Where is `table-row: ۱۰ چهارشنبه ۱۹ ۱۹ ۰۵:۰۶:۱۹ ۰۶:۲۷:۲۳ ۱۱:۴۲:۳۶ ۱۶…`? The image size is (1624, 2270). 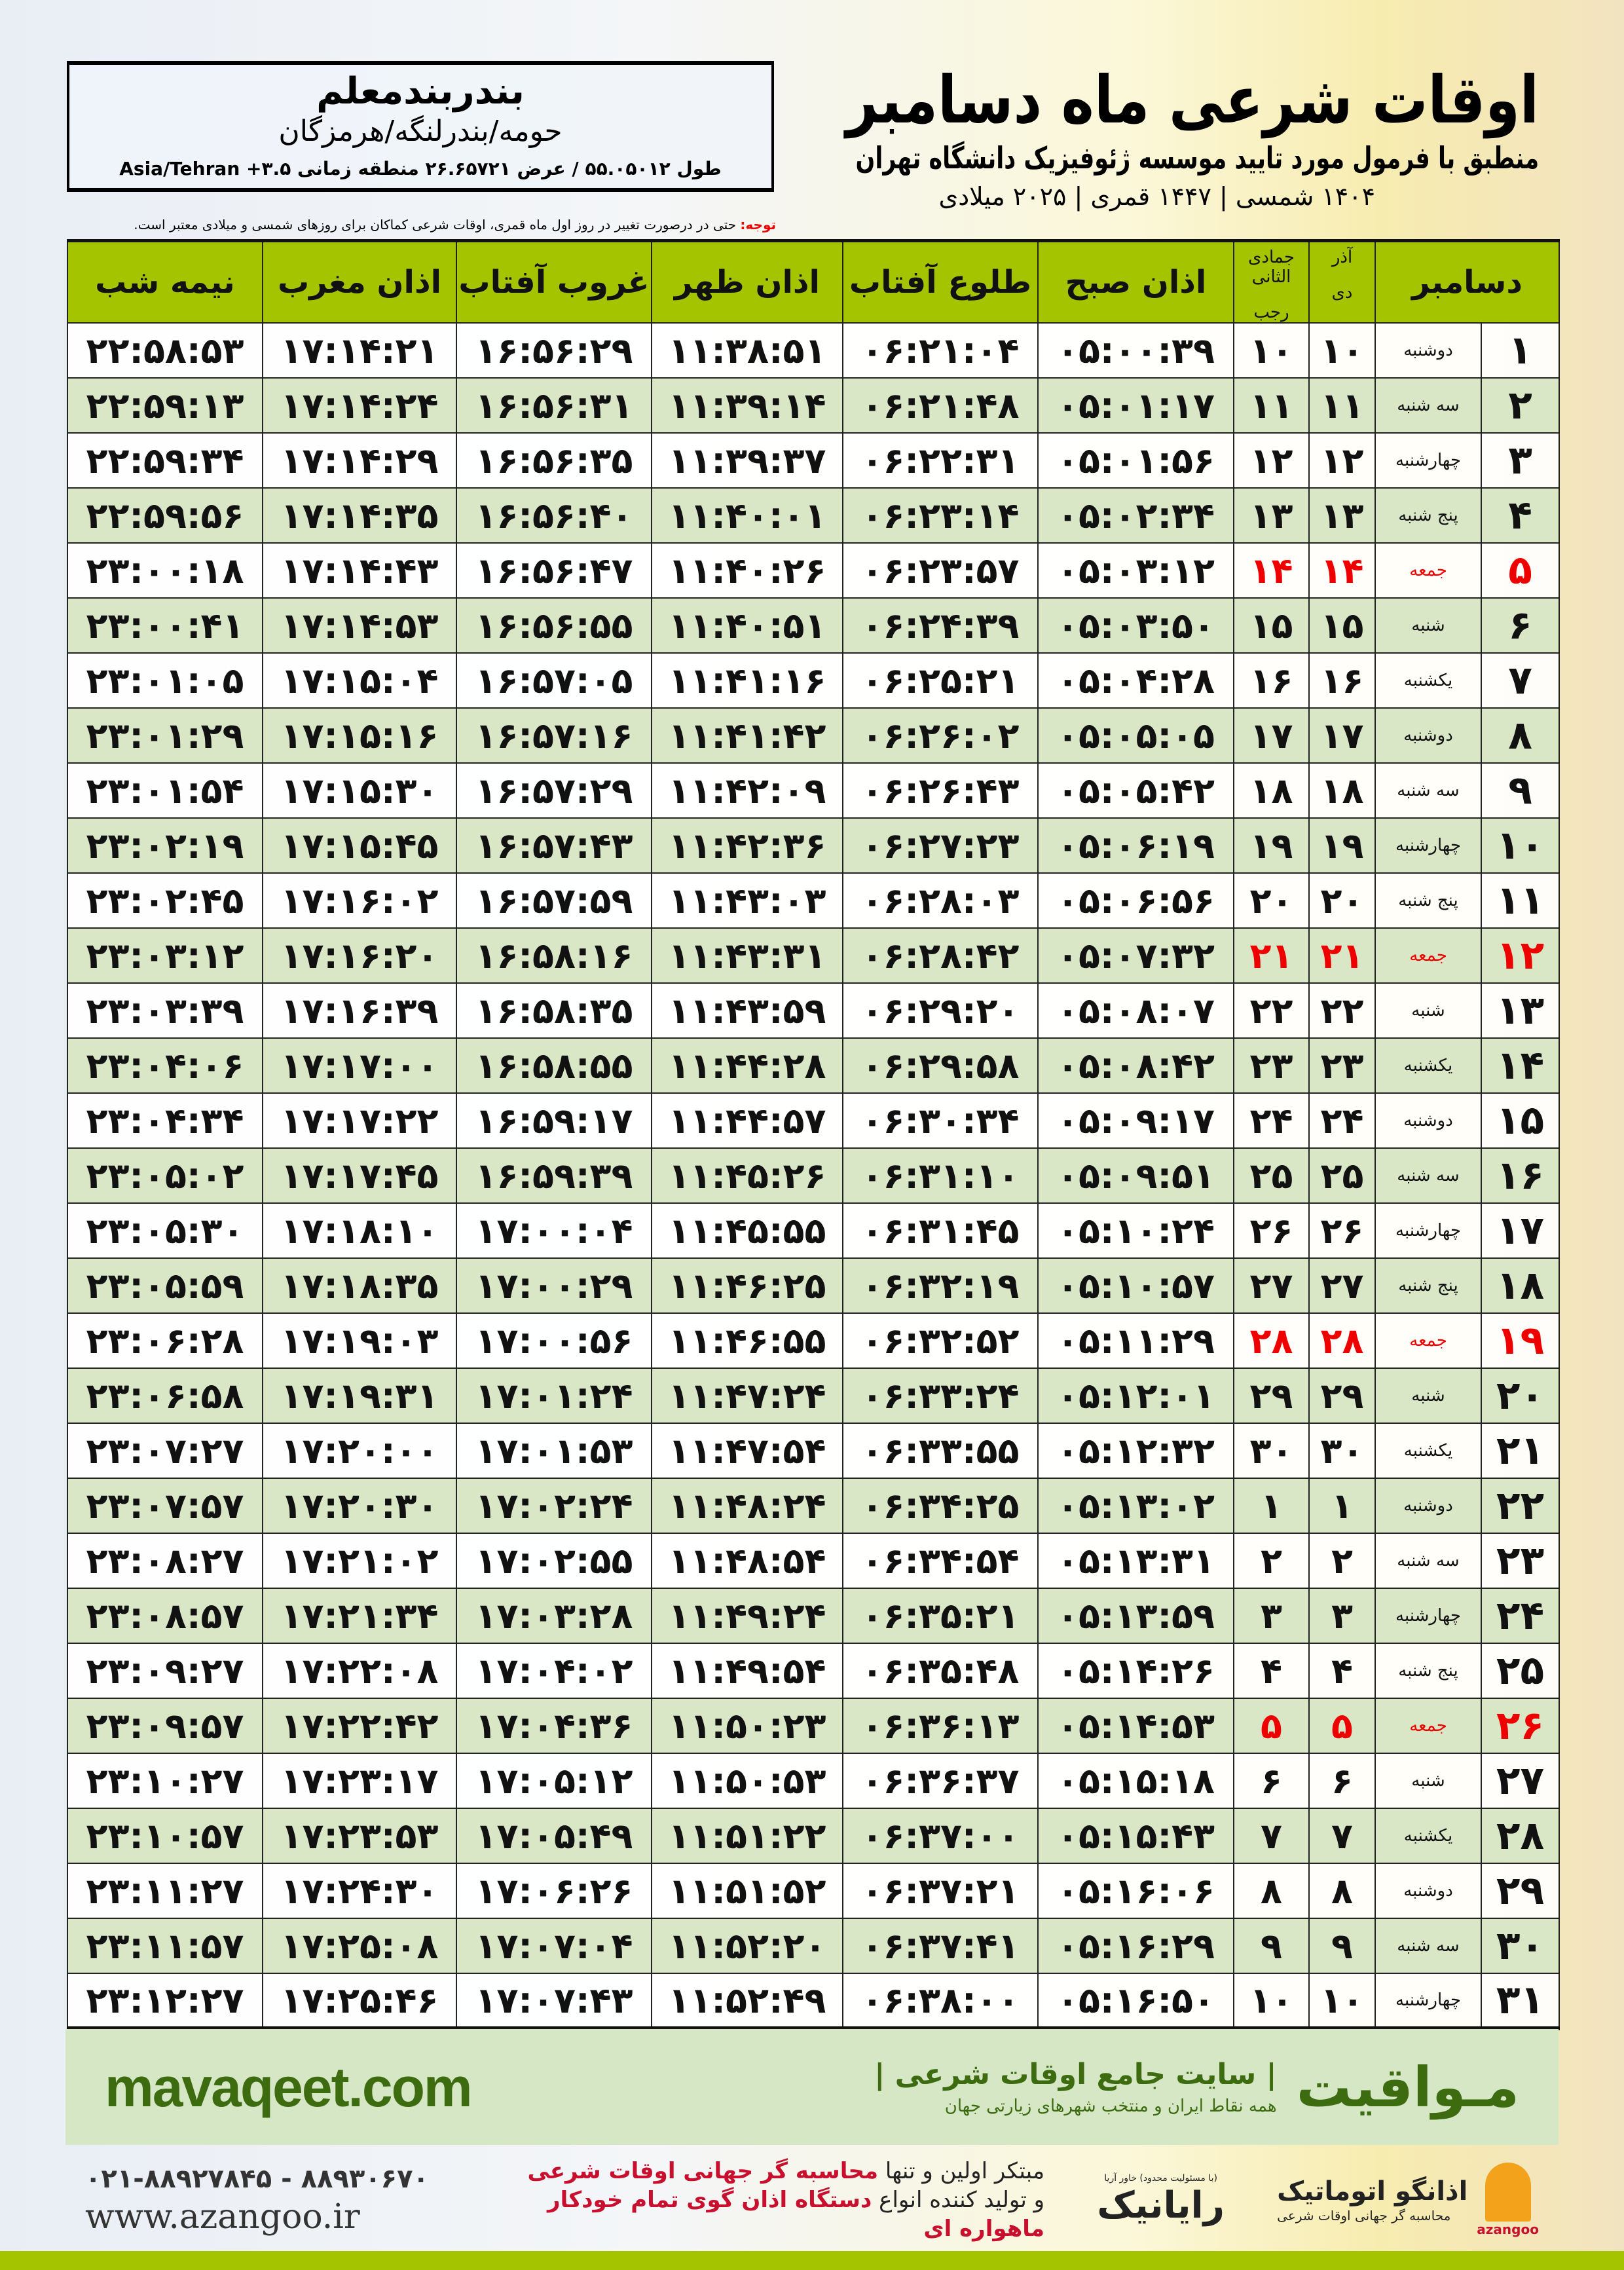 table-row: ۱۰ چهارشنبه ۱۹ ۱۹ ۰۵:۰۶:۱۹ ۰۶:۲۷:۲۳ ۱۱:۴۲:۳۶ ۱۶… is located at coordinates (813, 845).